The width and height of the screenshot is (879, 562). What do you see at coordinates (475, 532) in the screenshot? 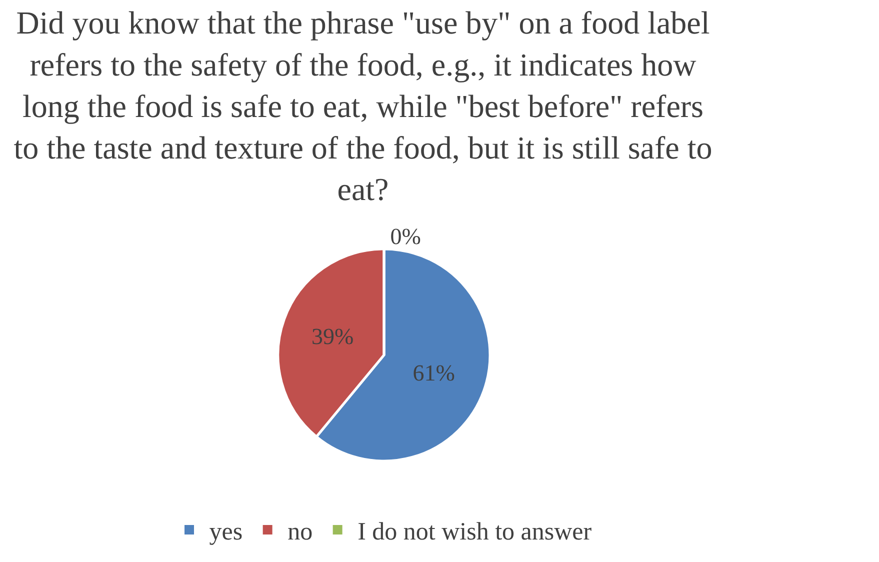
I see `legend-label: I do not wish to answer` at bounding box center [475, 532].